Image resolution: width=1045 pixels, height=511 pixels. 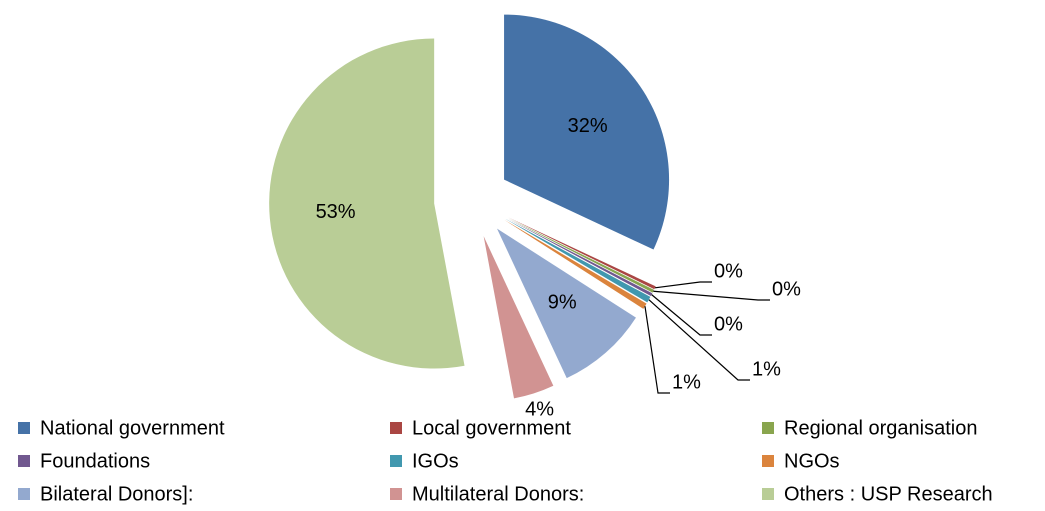 I want to click on legend-label: Multilateral Donors:, so click(x=498, y=494).